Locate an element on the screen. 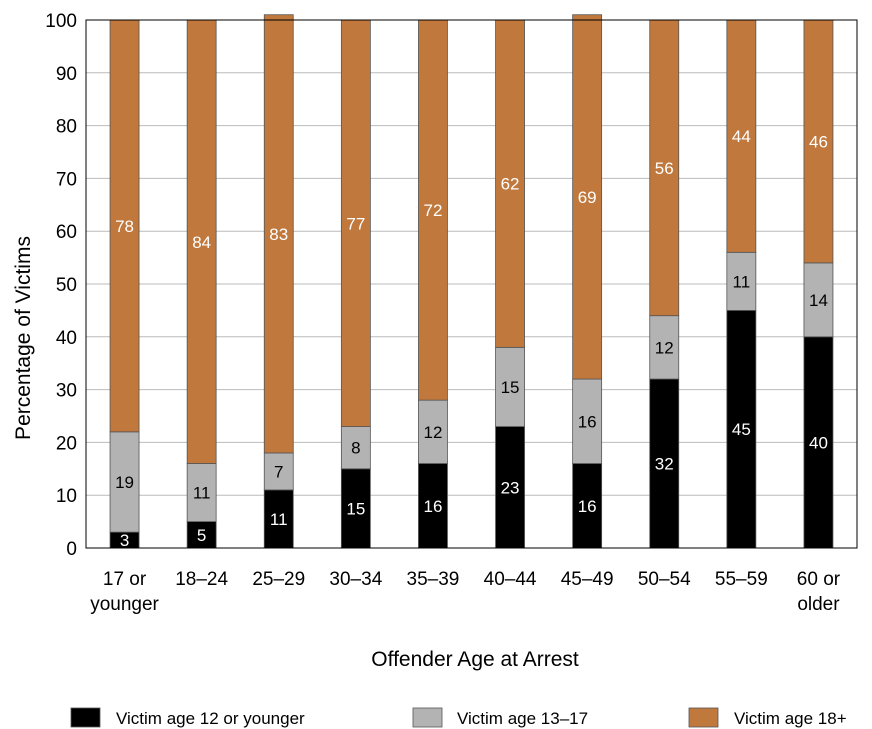  data-label: 32 is located at coordinates (664, 464).